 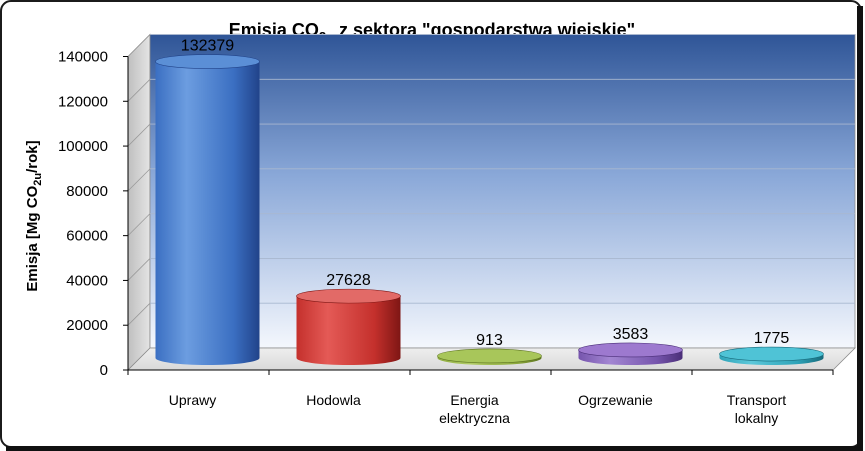 I want to click on ylabel-prefix: Emisja [Mg CO, so click(x=32, y=238).